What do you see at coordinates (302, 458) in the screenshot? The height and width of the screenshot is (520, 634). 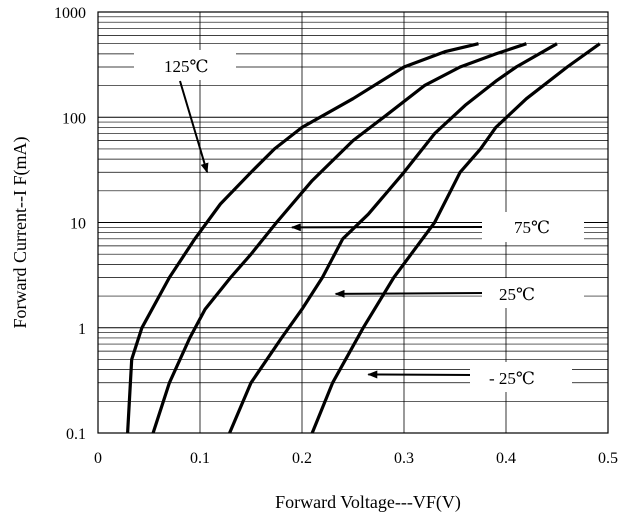 I see `x-tick-label: 0.2` at bounding box center [302, 458].